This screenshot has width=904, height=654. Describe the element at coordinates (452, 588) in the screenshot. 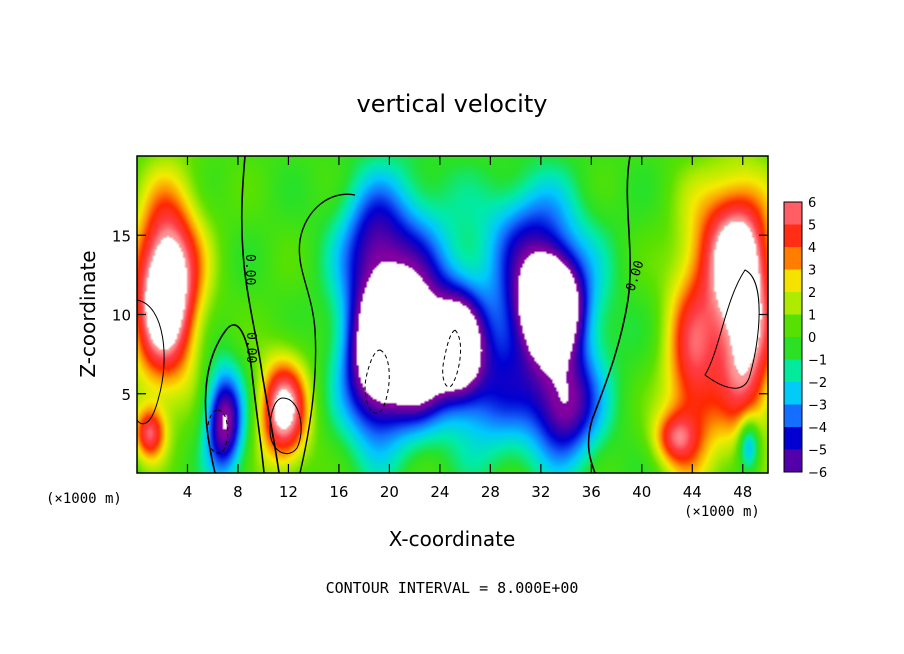

I see `contour-interval-note: CONTOUR INTERVAL = 8.000E+00` at that location.